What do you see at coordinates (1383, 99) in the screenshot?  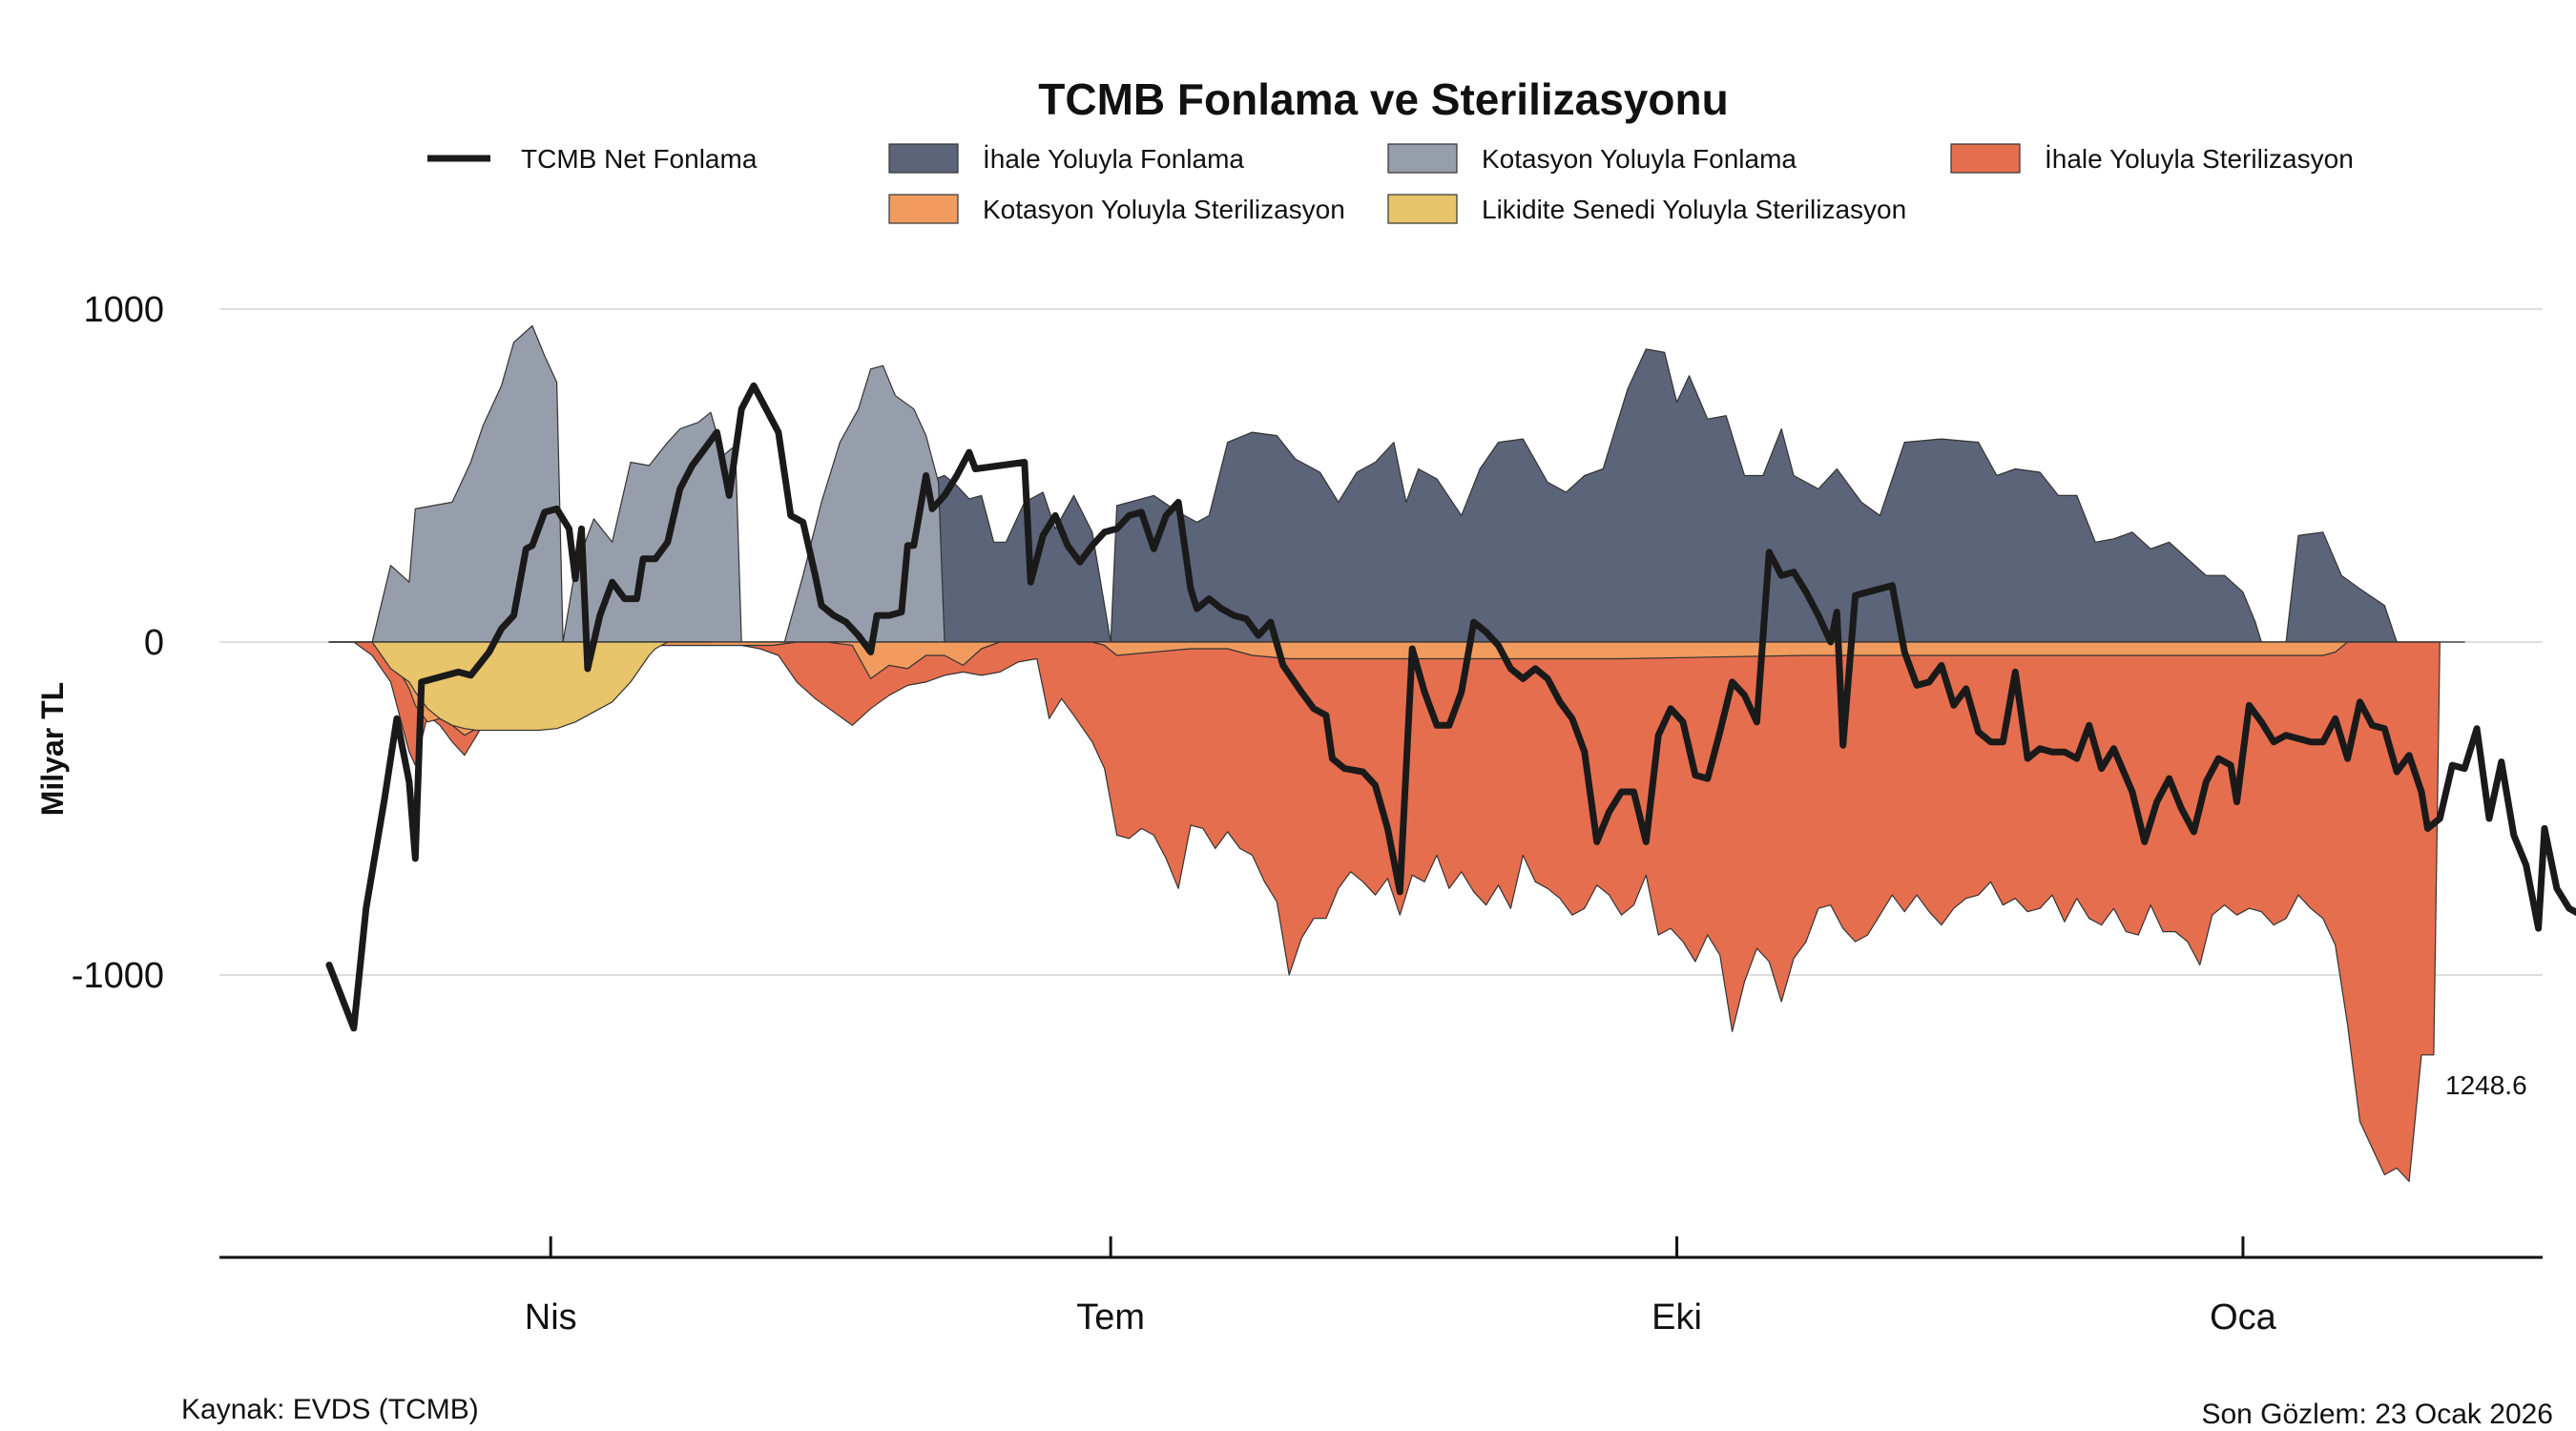 I see `chart-title: TCMB Fonlama ve Sterilizasyonu` at bounding box center [1383, 99].